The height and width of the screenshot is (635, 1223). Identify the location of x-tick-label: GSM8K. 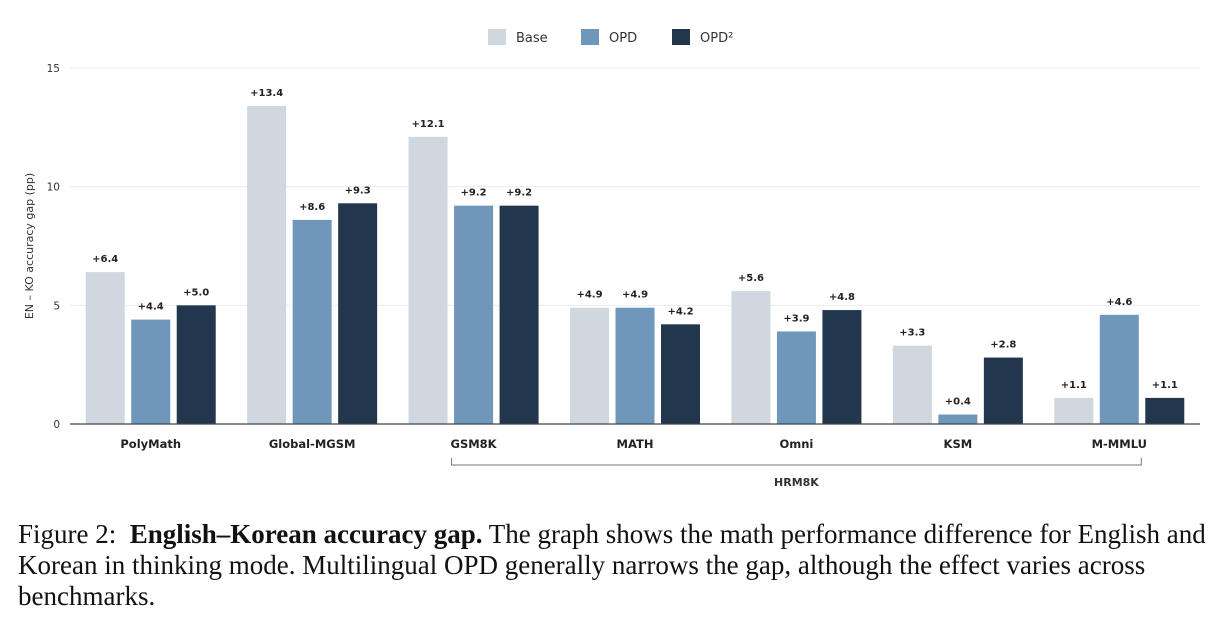
(474, 444).